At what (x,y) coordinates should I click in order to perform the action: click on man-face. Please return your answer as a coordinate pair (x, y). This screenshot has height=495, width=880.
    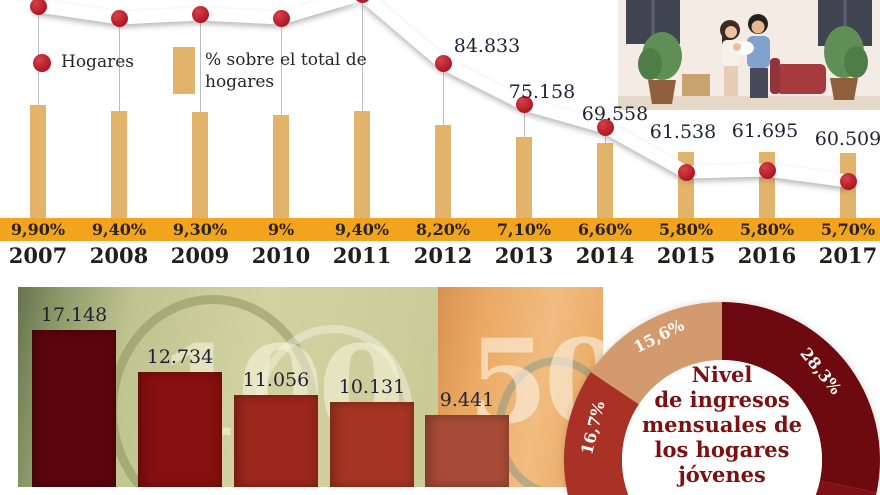
    Looking at the image, I should click on (758, 27).